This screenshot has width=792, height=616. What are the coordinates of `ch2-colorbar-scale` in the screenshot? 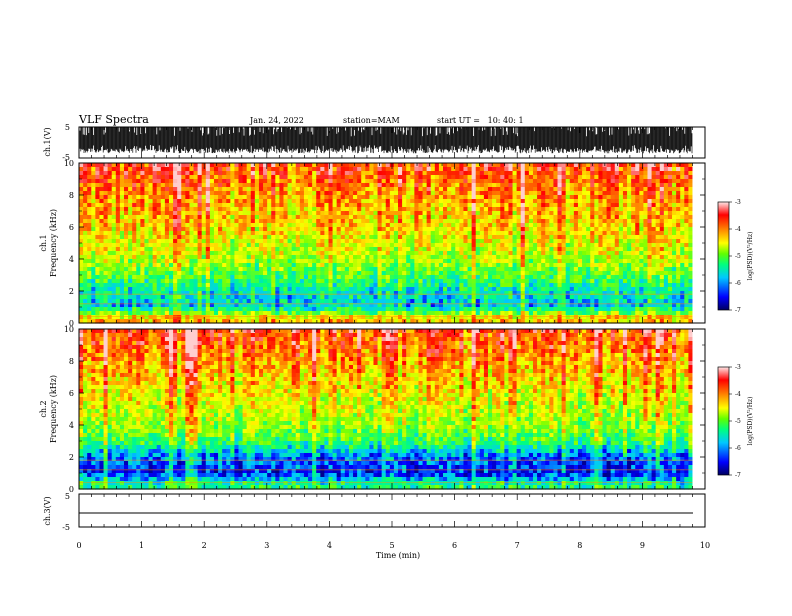 It's located at (723, 421).